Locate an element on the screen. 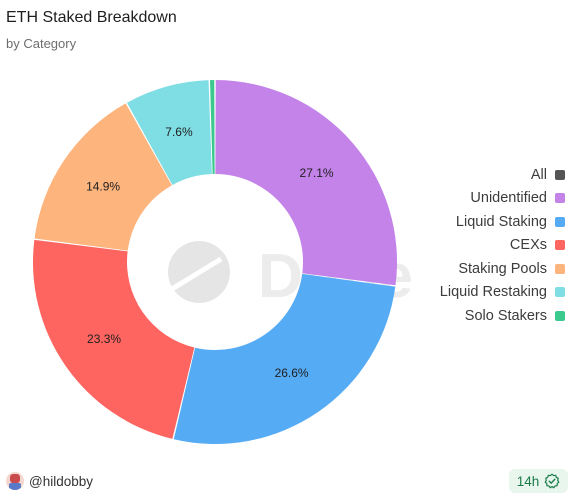 This screenshot has width=580, height=501. legend-label: Solo Stakers is located at coordinates (505, 315).